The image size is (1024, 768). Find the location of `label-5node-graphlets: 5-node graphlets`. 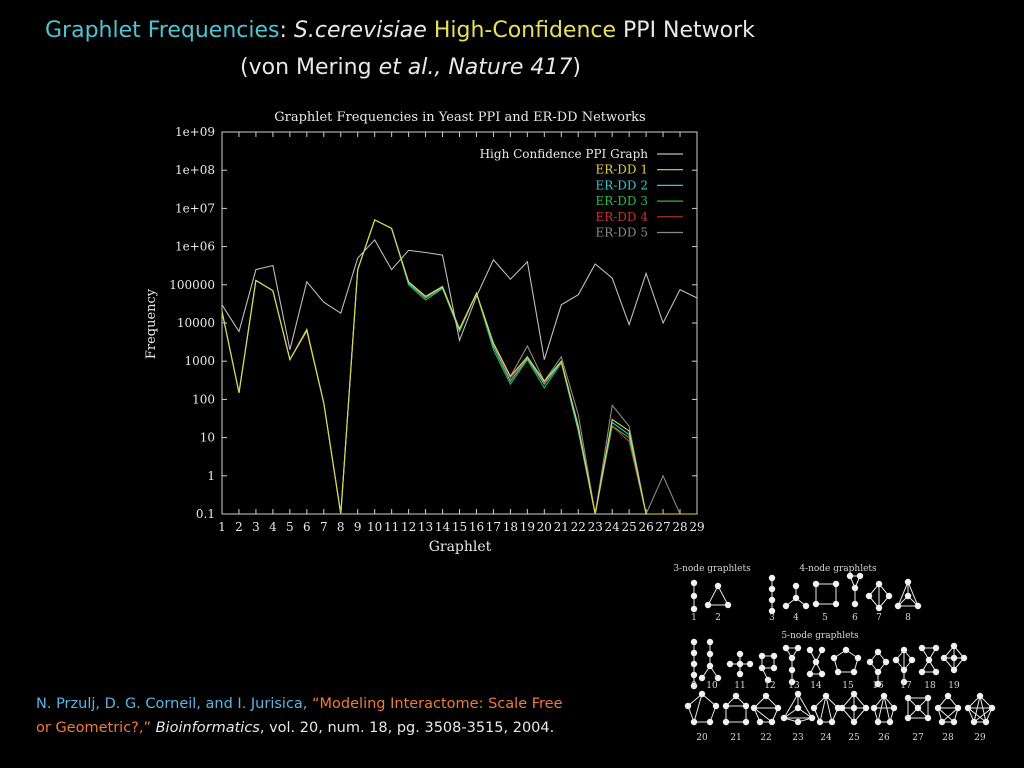

label-5node-graphlets: 5-node graphlets is located at coordinates (820, 636).